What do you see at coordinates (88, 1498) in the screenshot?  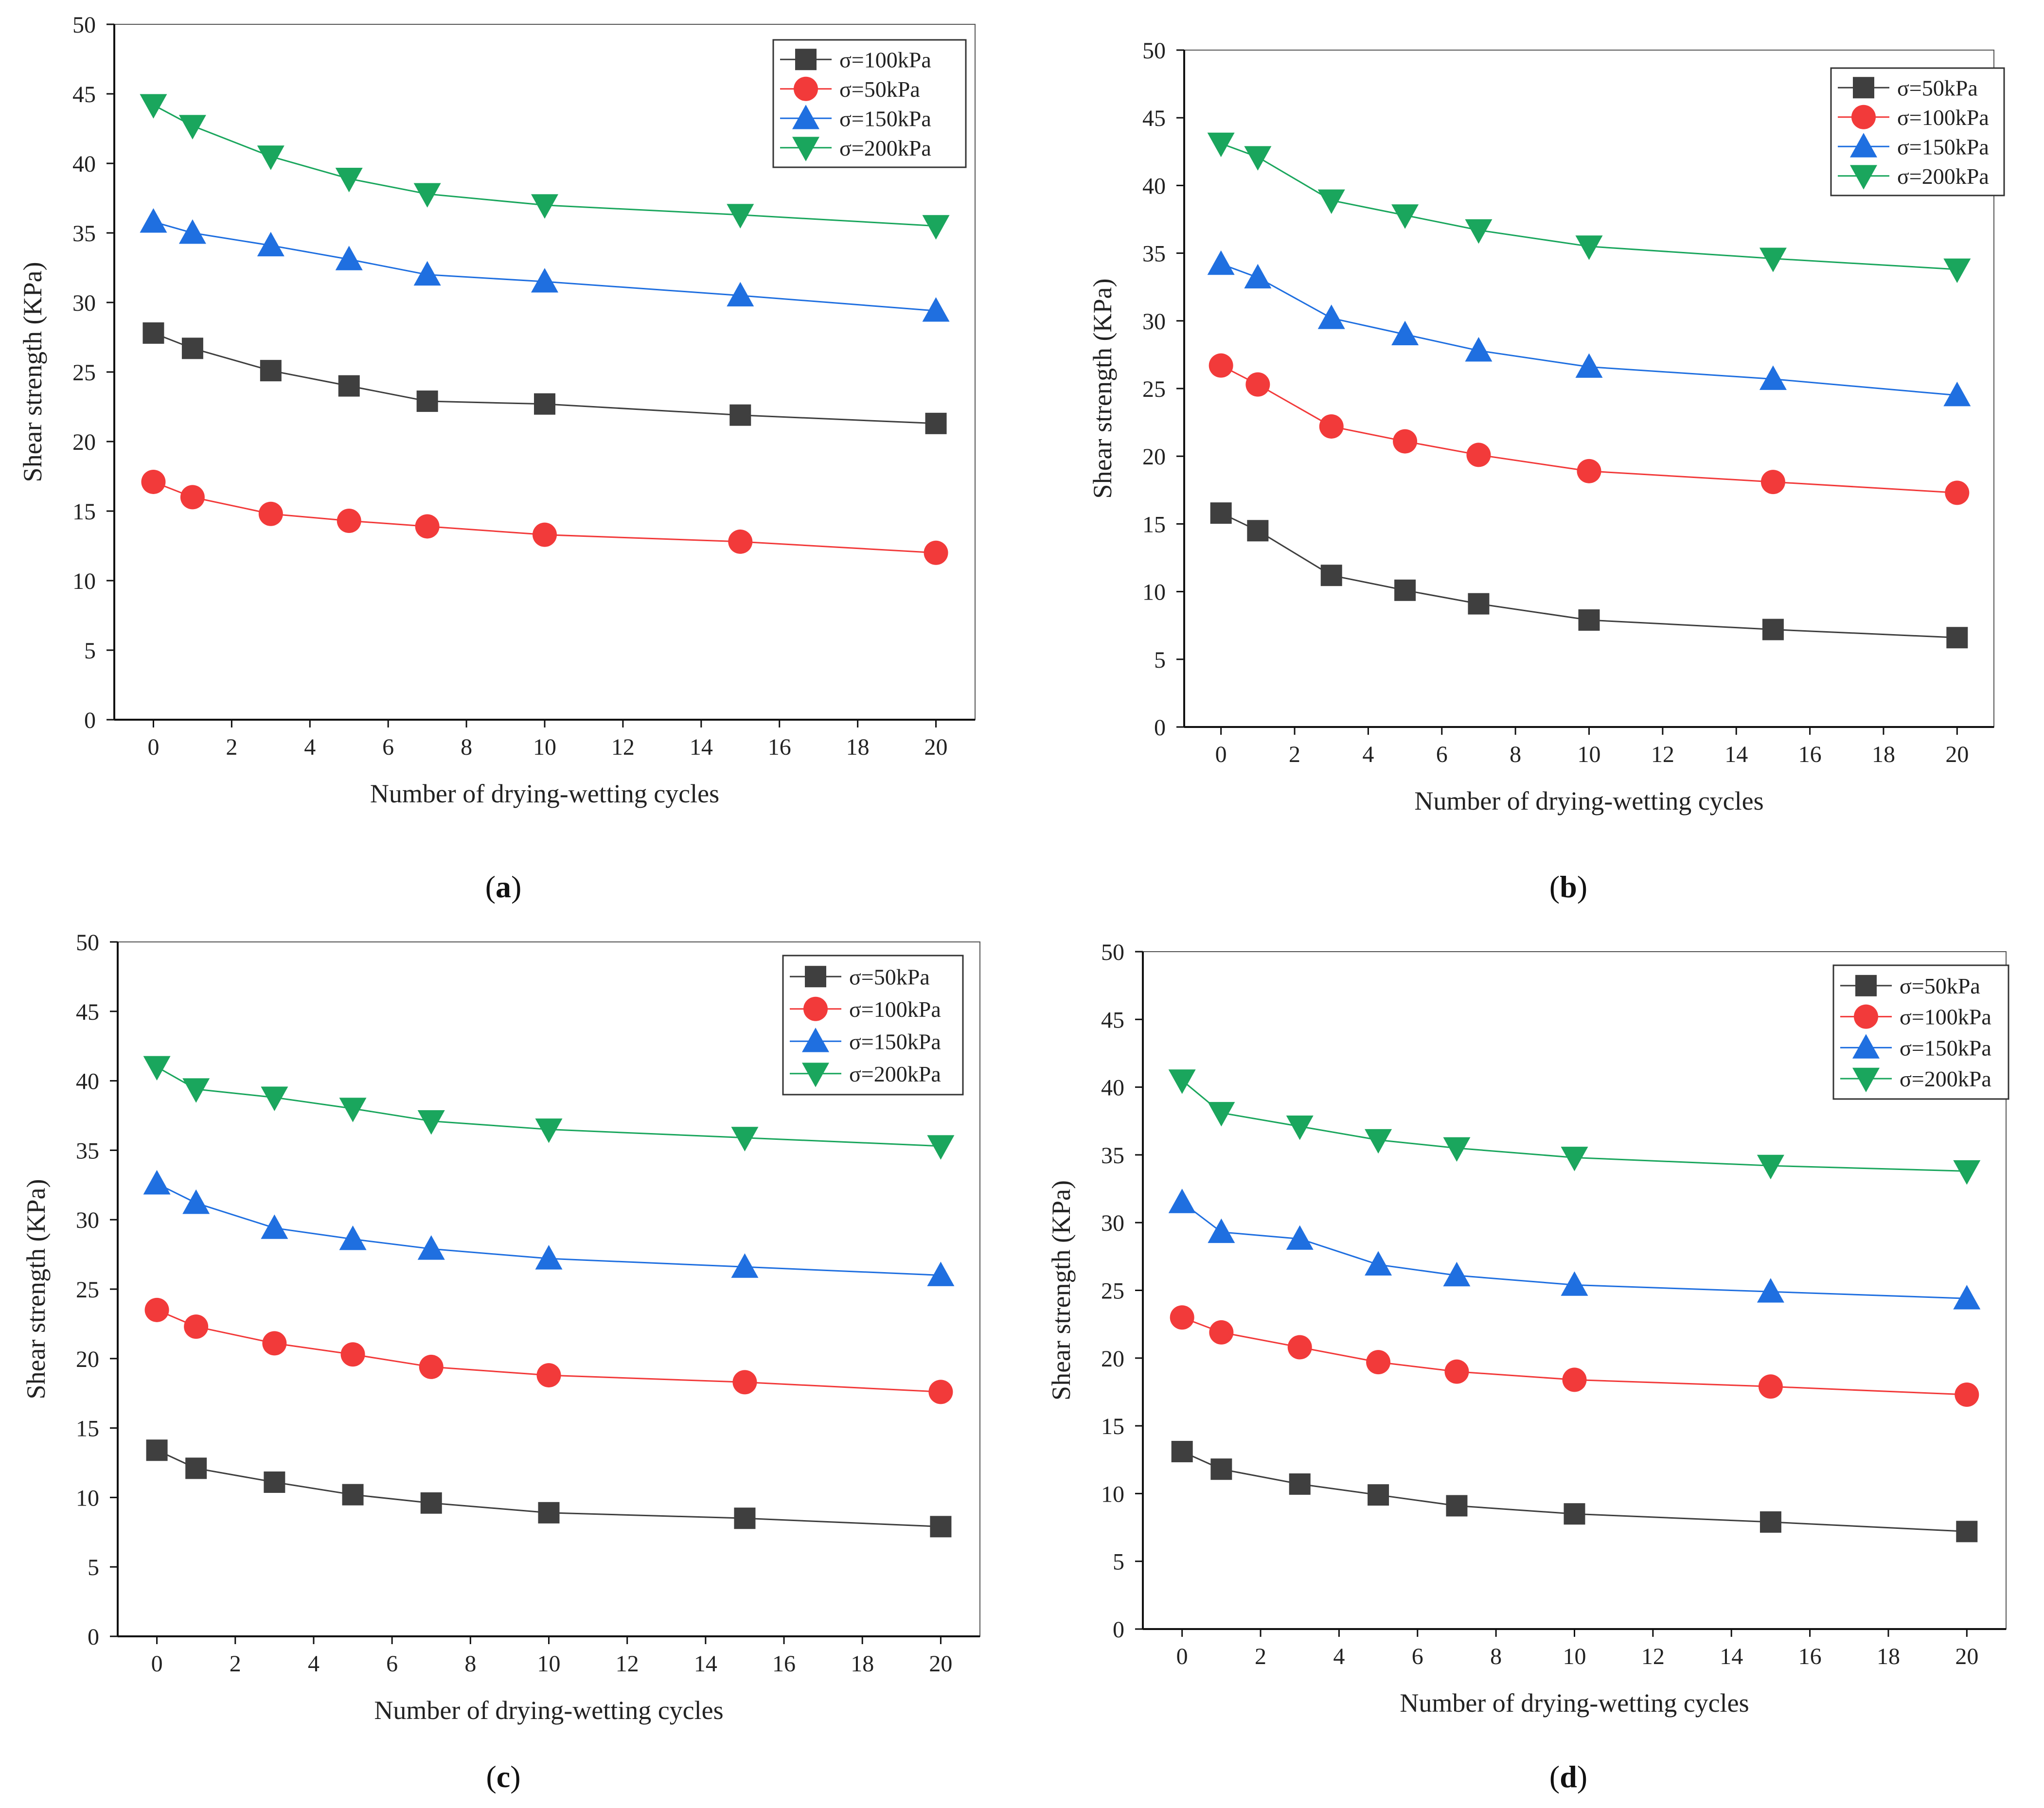 I see `y-tick-label: 10` at bounding box center [88, 1498].